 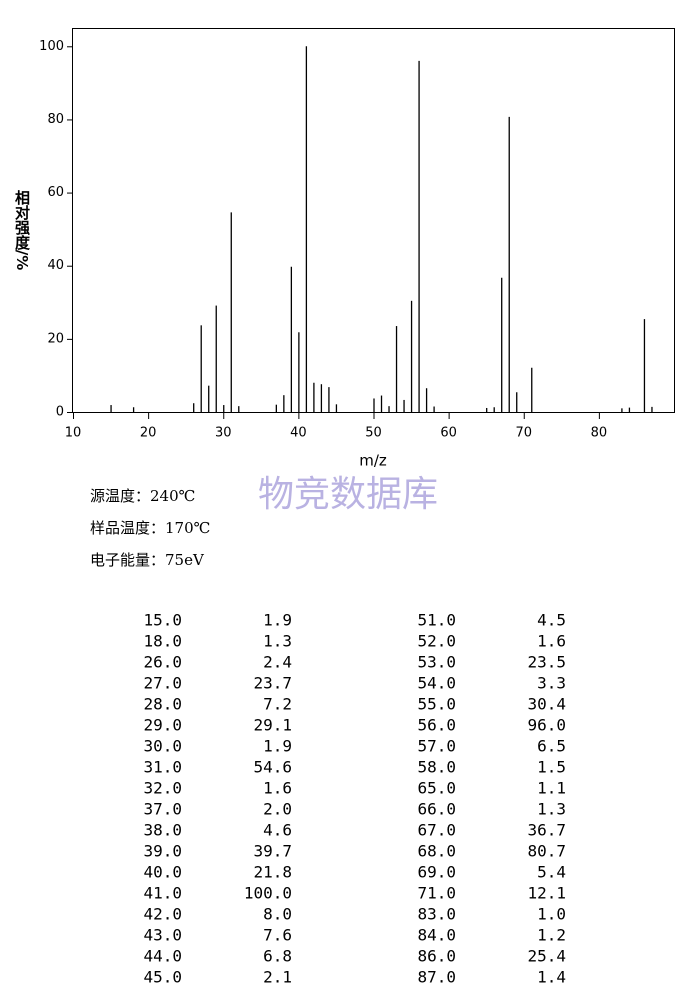 What do you see at coordinates (551, 935) in the screenshot?
I see `table-intensity: 1.2` at bounding box center [551, 935].